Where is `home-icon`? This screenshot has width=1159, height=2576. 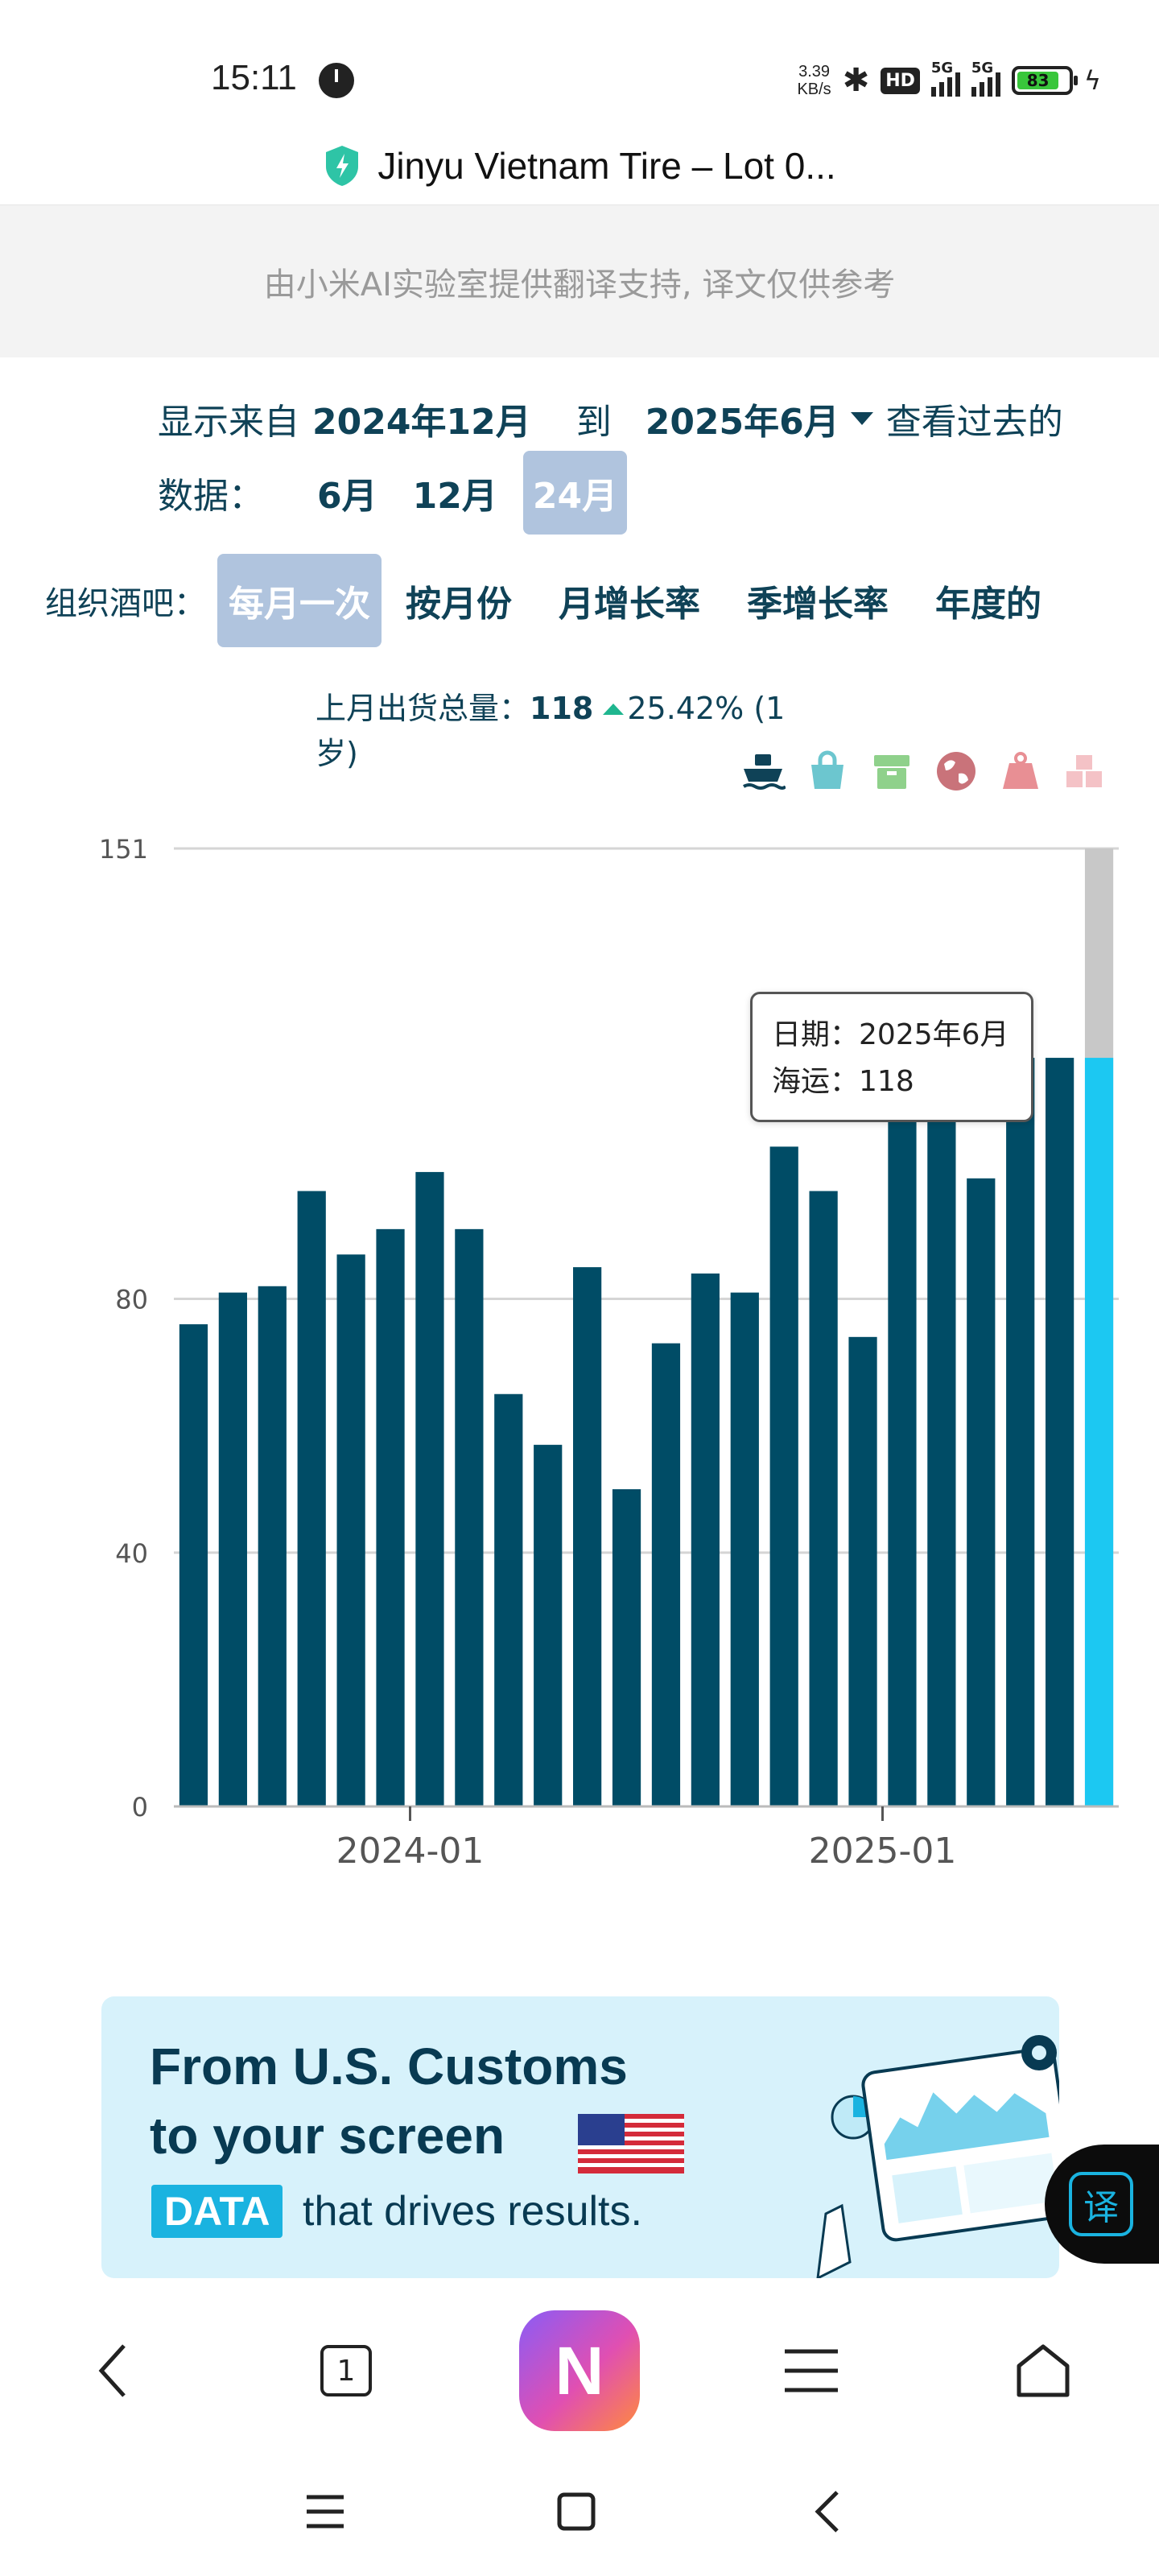 home-icon is located at coordinates (1043, 2370).